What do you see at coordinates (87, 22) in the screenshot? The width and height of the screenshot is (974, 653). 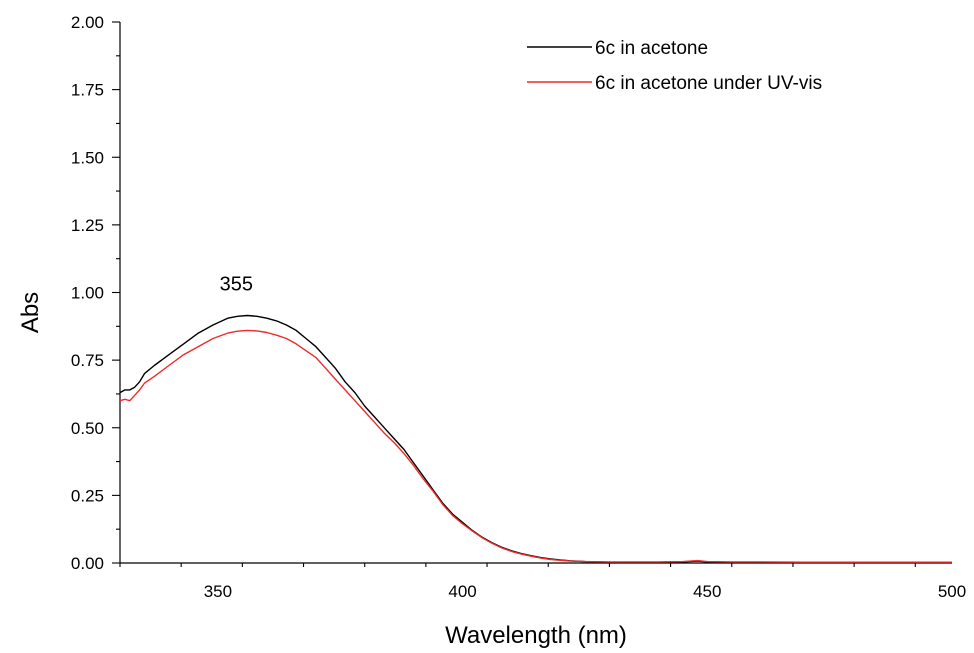 I see `y-tick-label: 2.00` at bounding box center [87, 22].